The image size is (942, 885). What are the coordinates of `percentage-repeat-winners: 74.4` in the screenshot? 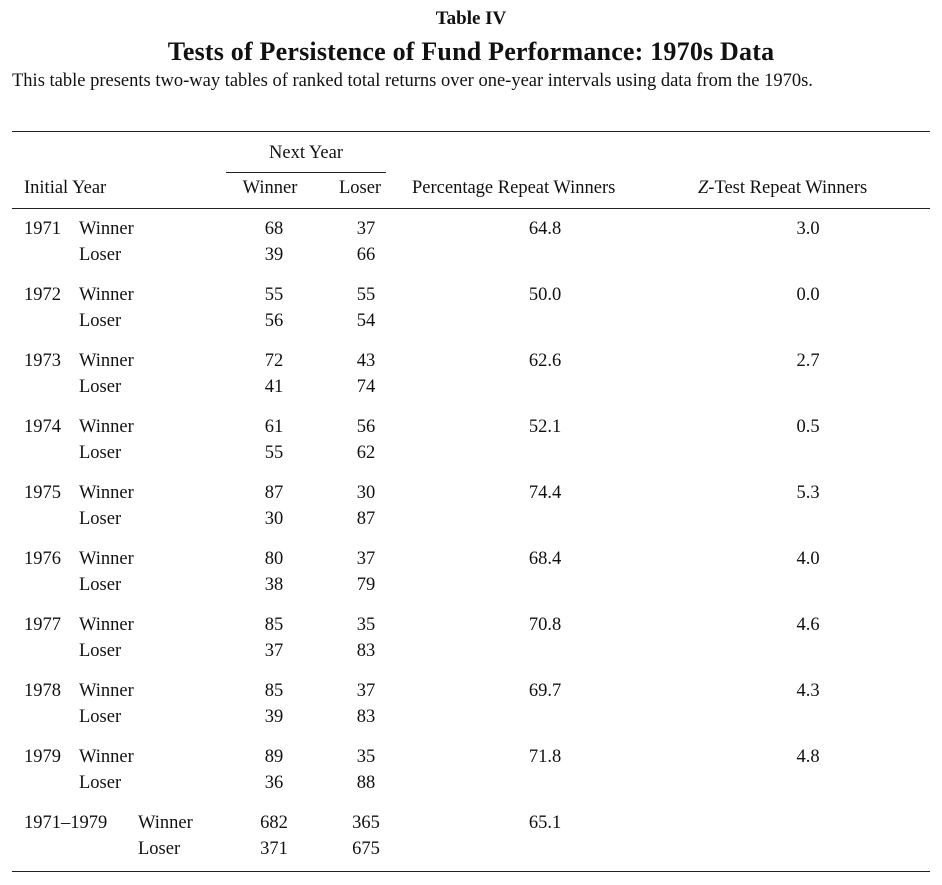 It's located at (545, 493).